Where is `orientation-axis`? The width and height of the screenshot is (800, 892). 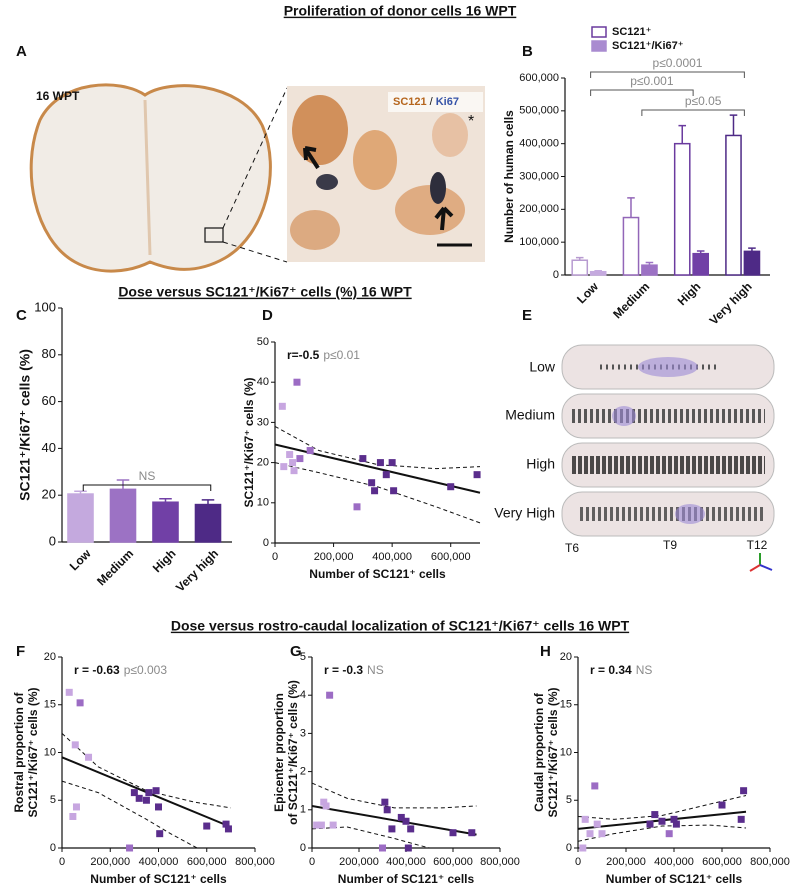 orientation-axis is located at coordinates (766, 567).